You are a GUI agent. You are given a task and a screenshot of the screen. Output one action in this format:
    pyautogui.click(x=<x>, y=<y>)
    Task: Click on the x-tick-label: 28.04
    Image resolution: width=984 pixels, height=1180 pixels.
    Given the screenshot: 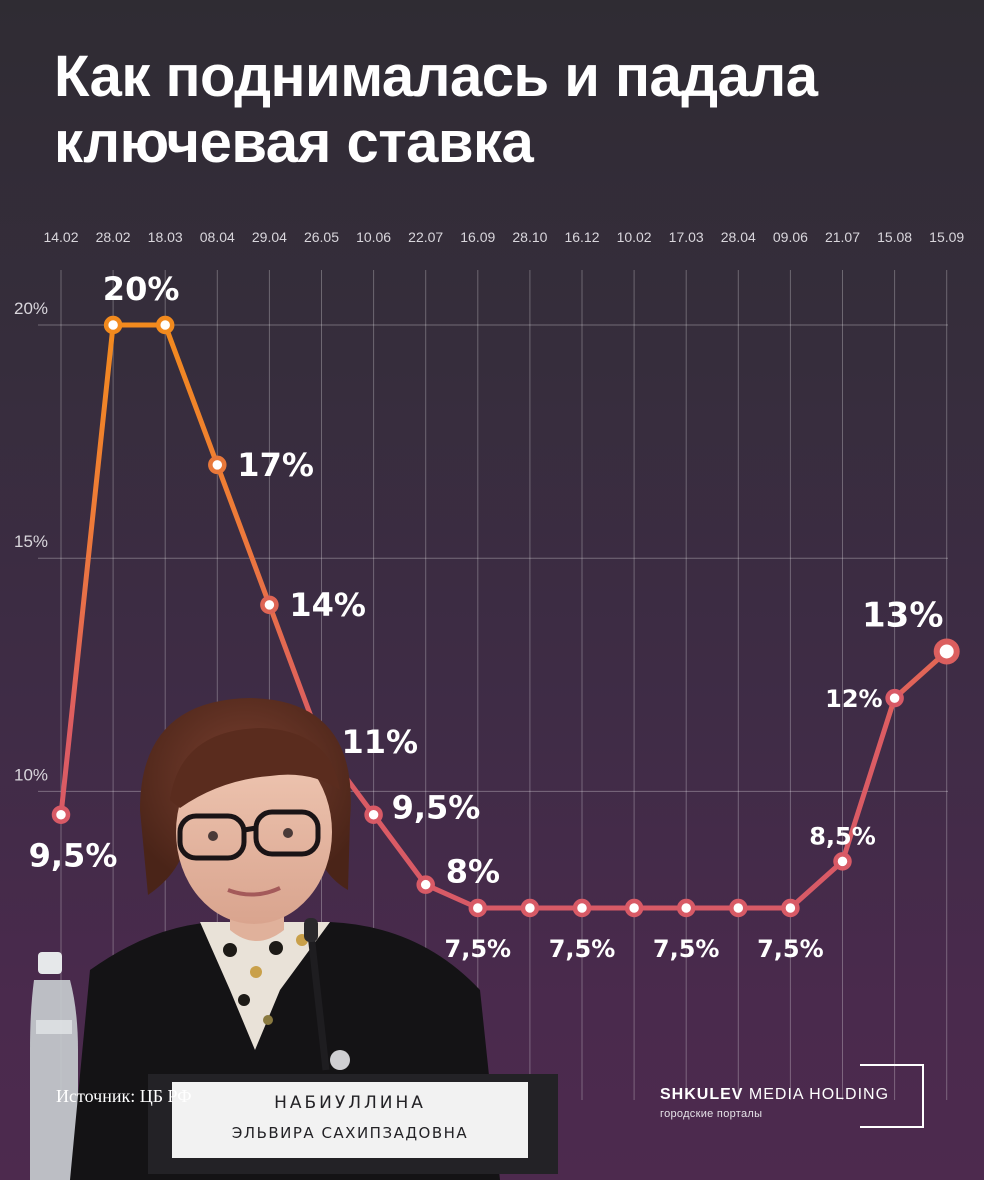 What is the action you would take?
    pyautogui.click(x=738, y=237)
    